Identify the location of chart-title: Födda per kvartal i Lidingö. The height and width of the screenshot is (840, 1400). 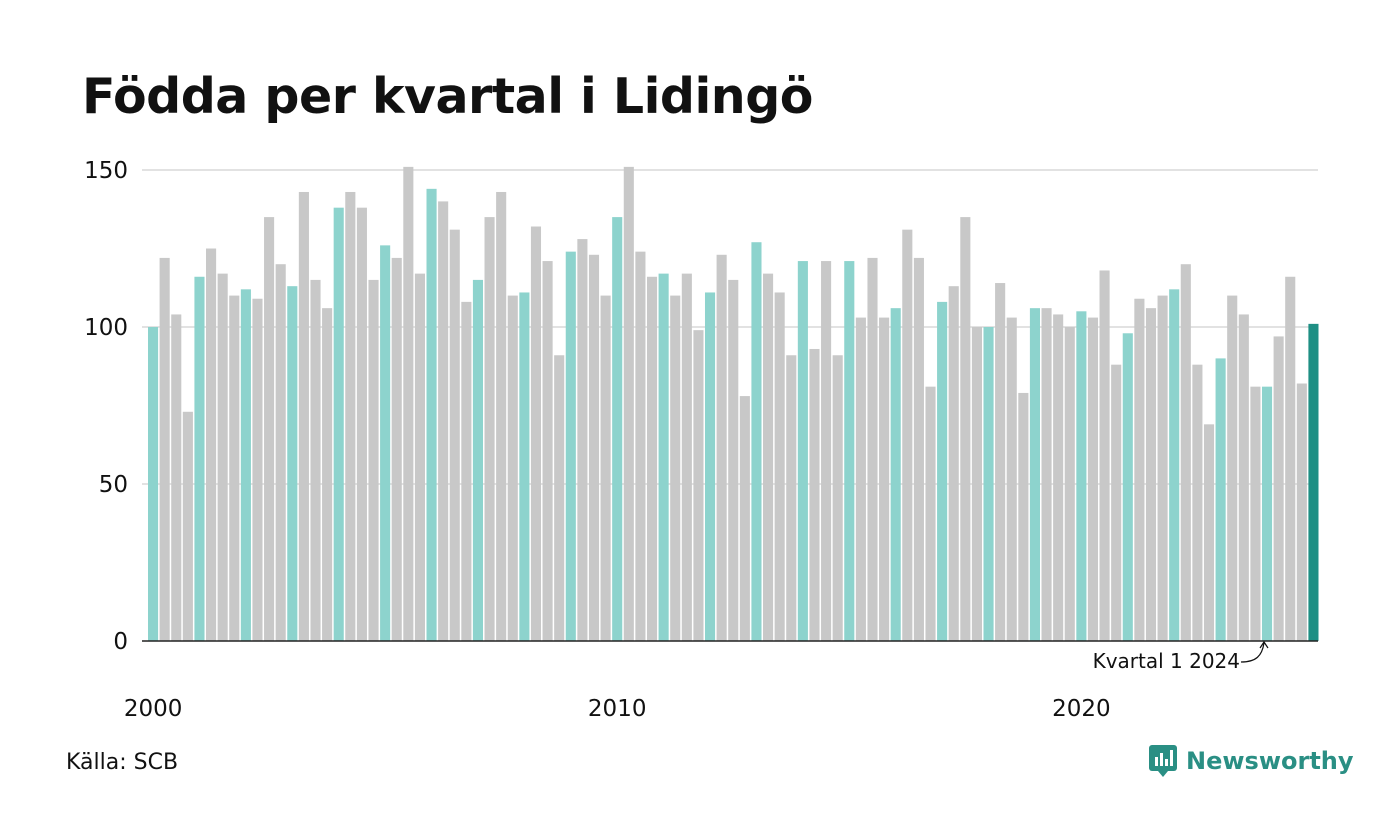
(447, 96).